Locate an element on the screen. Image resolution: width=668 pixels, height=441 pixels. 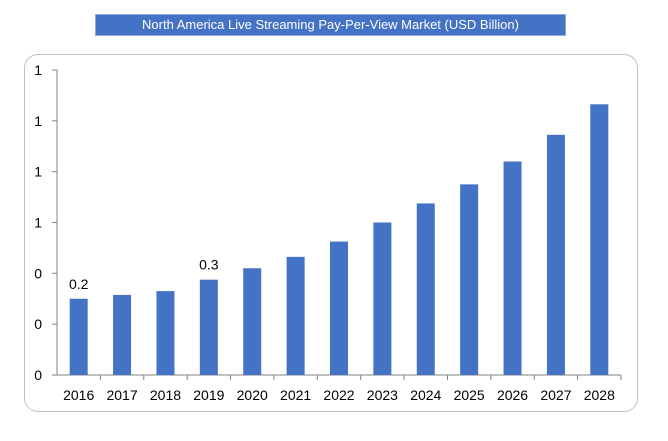
bar-2025 is located at coordinates (469, 279).